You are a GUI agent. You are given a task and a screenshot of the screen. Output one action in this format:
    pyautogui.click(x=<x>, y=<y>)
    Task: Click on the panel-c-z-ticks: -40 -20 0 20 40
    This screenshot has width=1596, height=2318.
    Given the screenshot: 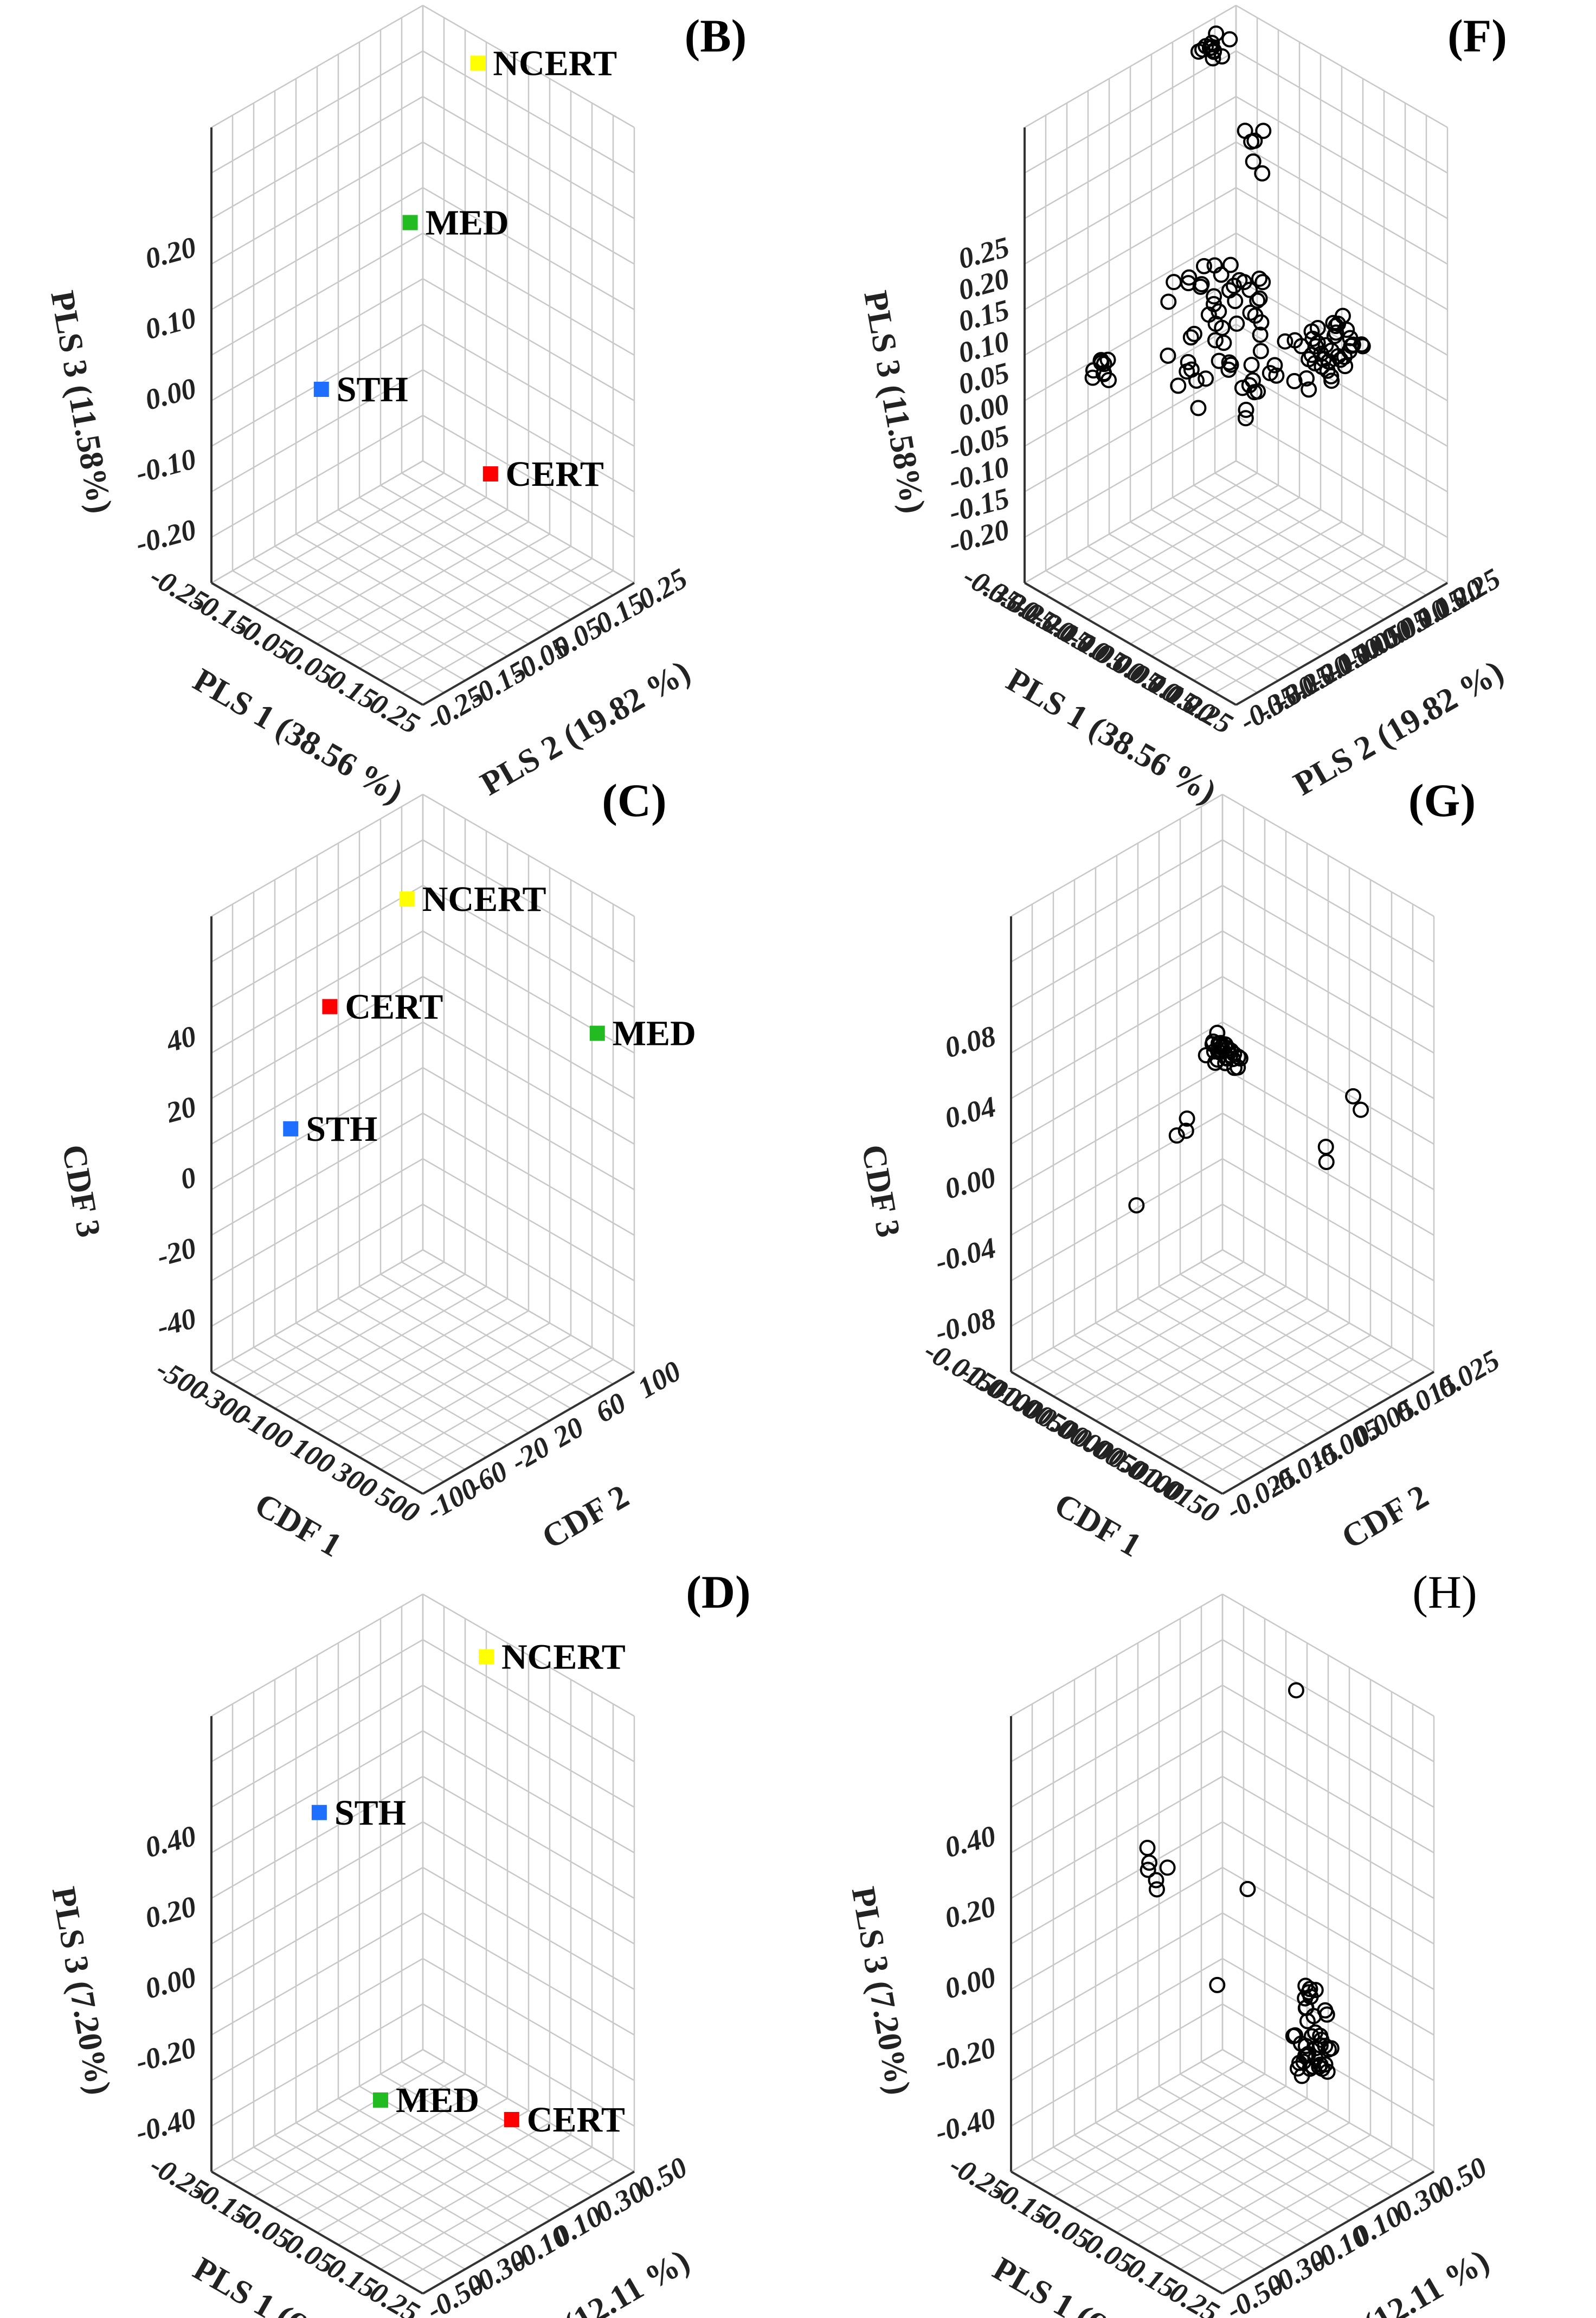 What is the action you would take?
    pyautogui.click(x=177, y=1181)
    